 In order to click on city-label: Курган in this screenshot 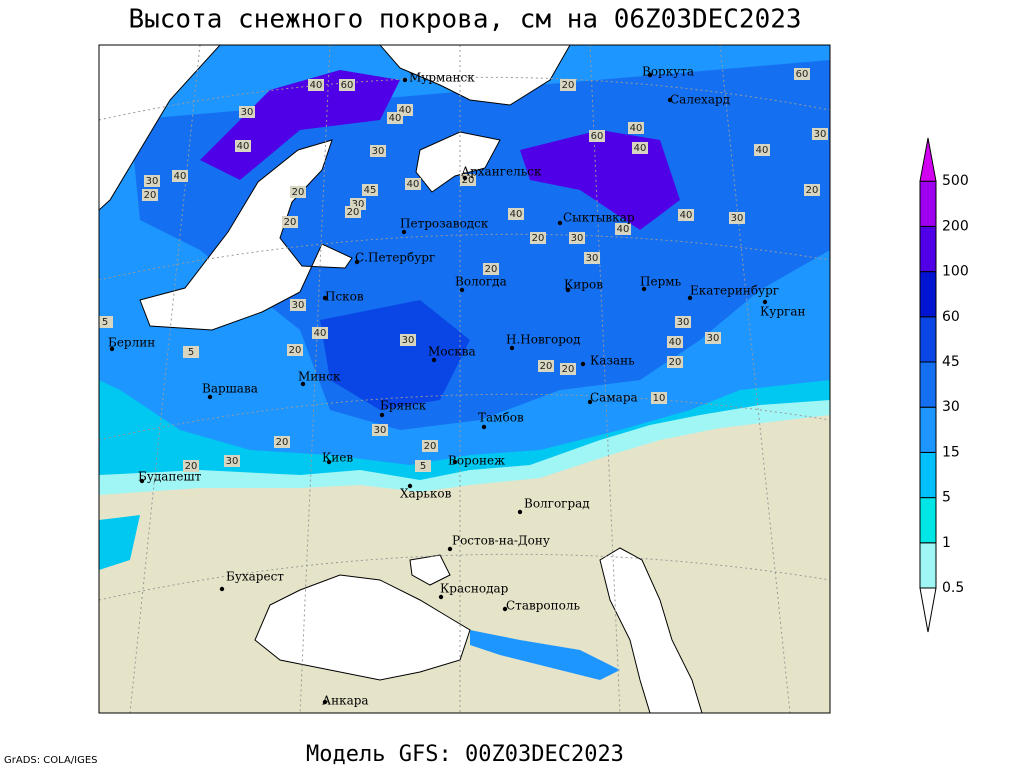, I will do `click(782, 312)`.